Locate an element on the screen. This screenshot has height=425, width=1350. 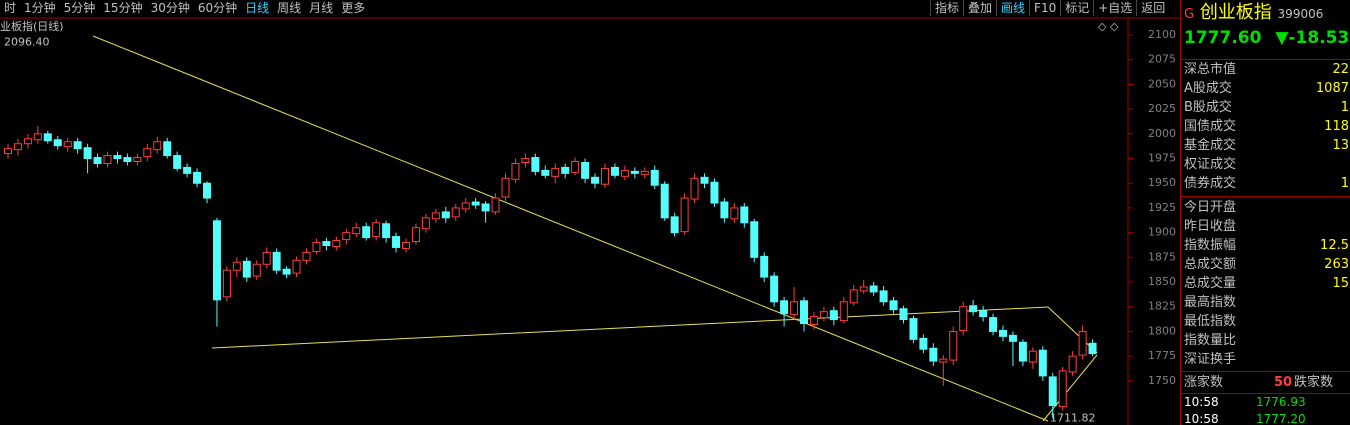
tool-button: +自选 is located at coordinates (1114, 8).